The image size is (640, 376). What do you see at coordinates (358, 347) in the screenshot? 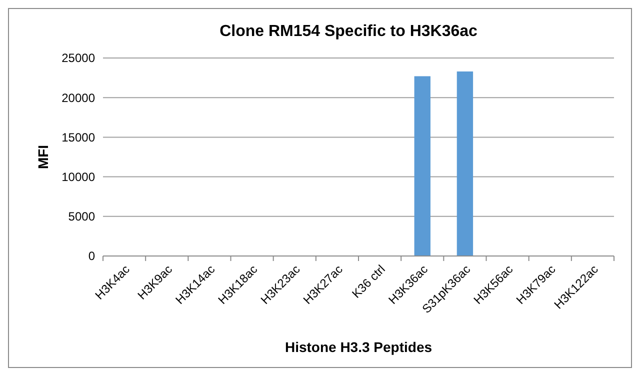
I see `x-axis-title: Histone H3.3 Peptides` at bounding box center [358, 347].